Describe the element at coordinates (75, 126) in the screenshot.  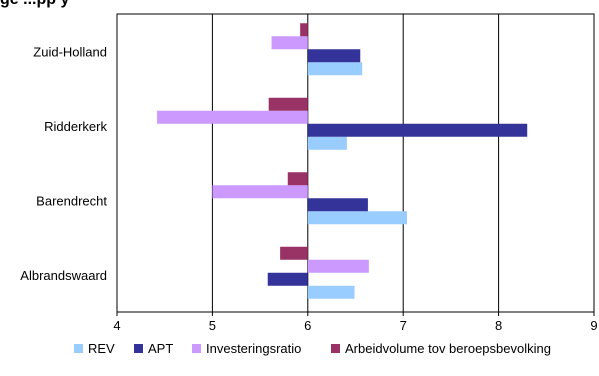
I see `category-label-ridderkerk: Ridderkerk` at that location.